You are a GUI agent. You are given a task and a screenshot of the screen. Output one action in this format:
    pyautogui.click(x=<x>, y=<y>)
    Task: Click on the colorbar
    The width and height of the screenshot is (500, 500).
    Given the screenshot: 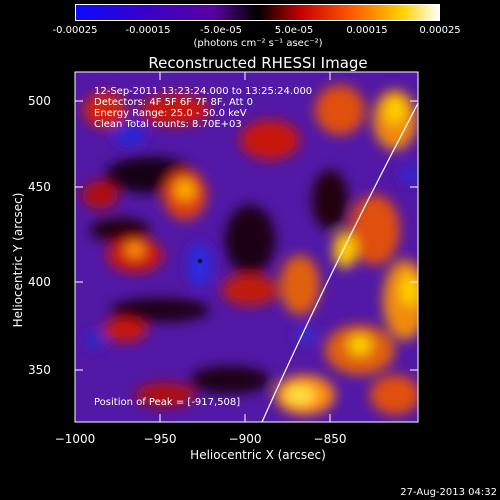 What is the action you would take?
    pyautogui.click(x=257, y=12)
    